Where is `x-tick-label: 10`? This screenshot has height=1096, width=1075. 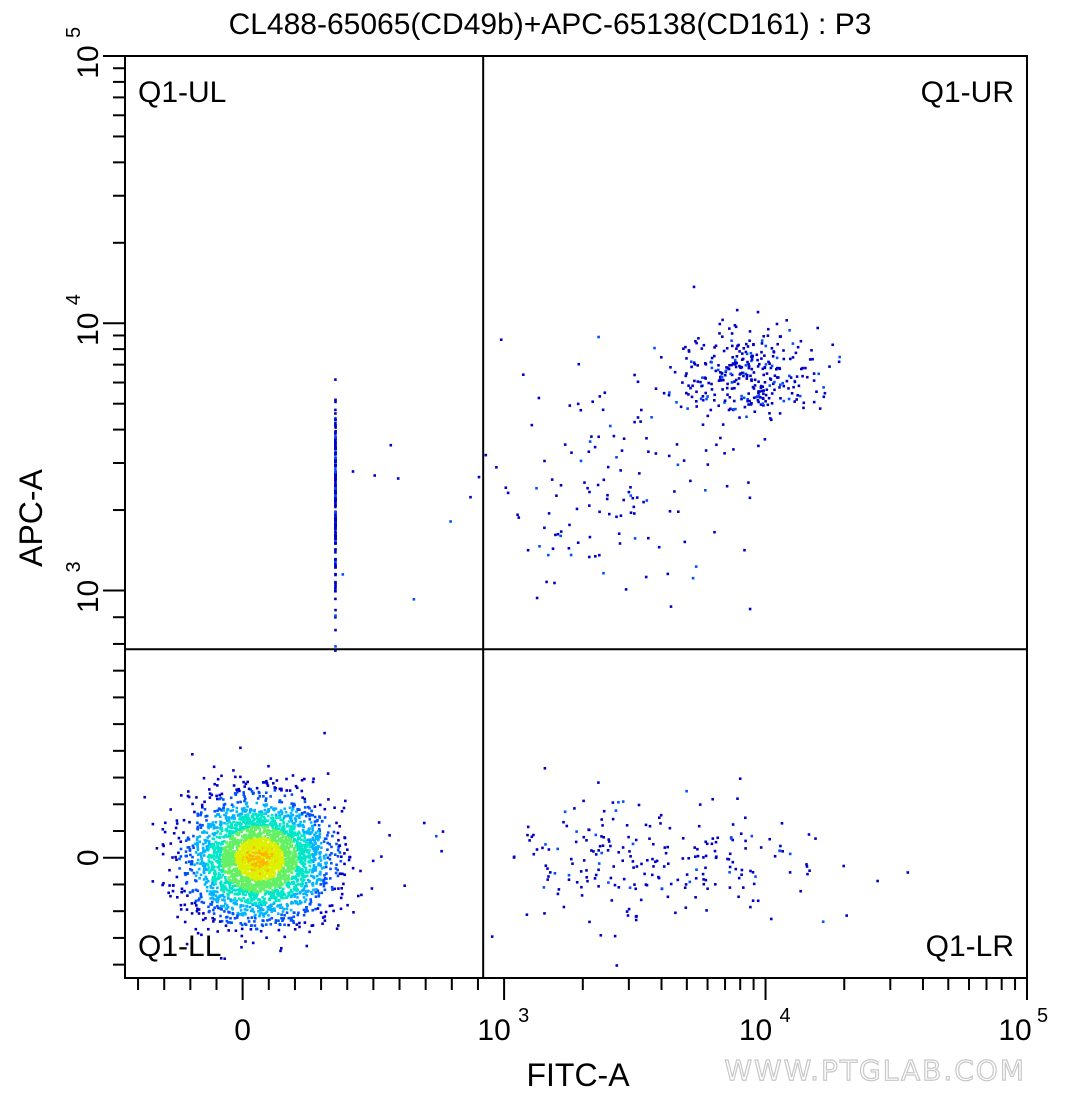 x-tick-label: 10 is located at coordinates (493, 1030).